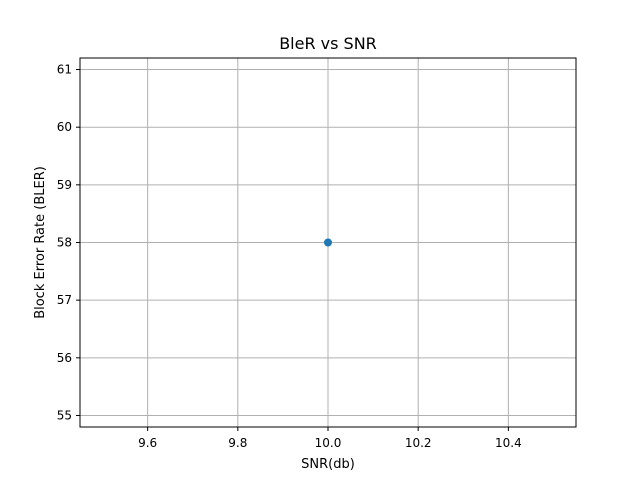 This screenshot has width=640, height=480. I want to click on y-tick-label: 56, so click(64, 358).